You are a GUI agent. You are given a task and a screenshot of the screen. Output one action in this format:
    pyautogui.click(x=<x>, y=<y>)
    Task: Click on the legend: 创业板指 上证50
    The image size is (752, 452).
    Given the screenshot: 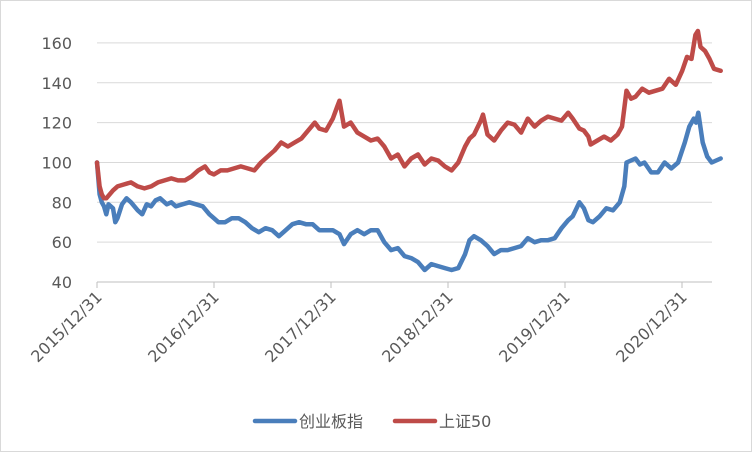 What is the action you would take?
    pyautogui.click(x=371, y=421)
    